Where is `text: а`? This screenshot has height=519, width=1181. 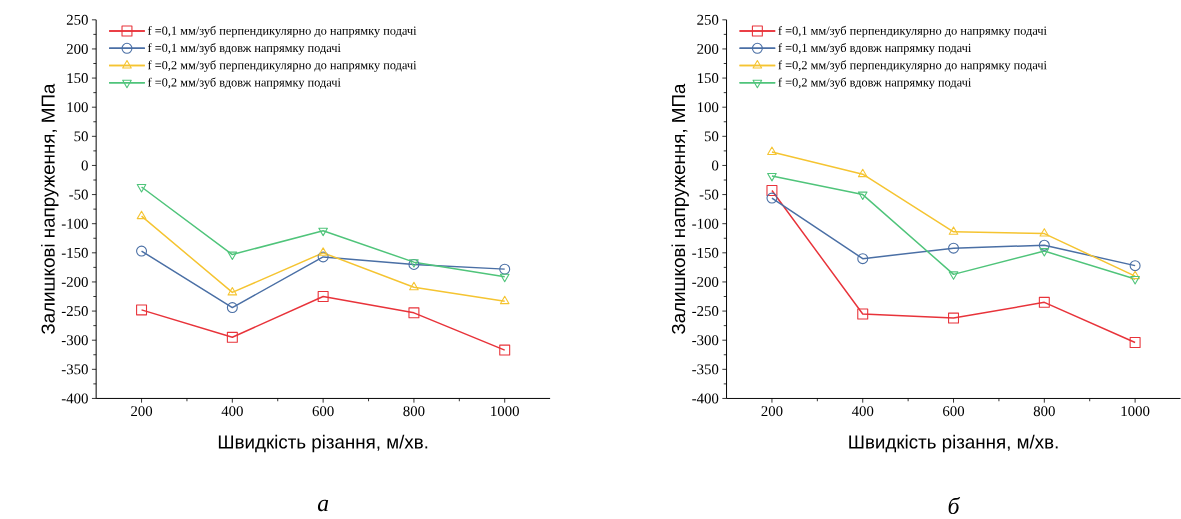
text: а is located at coordinates (323, 505).